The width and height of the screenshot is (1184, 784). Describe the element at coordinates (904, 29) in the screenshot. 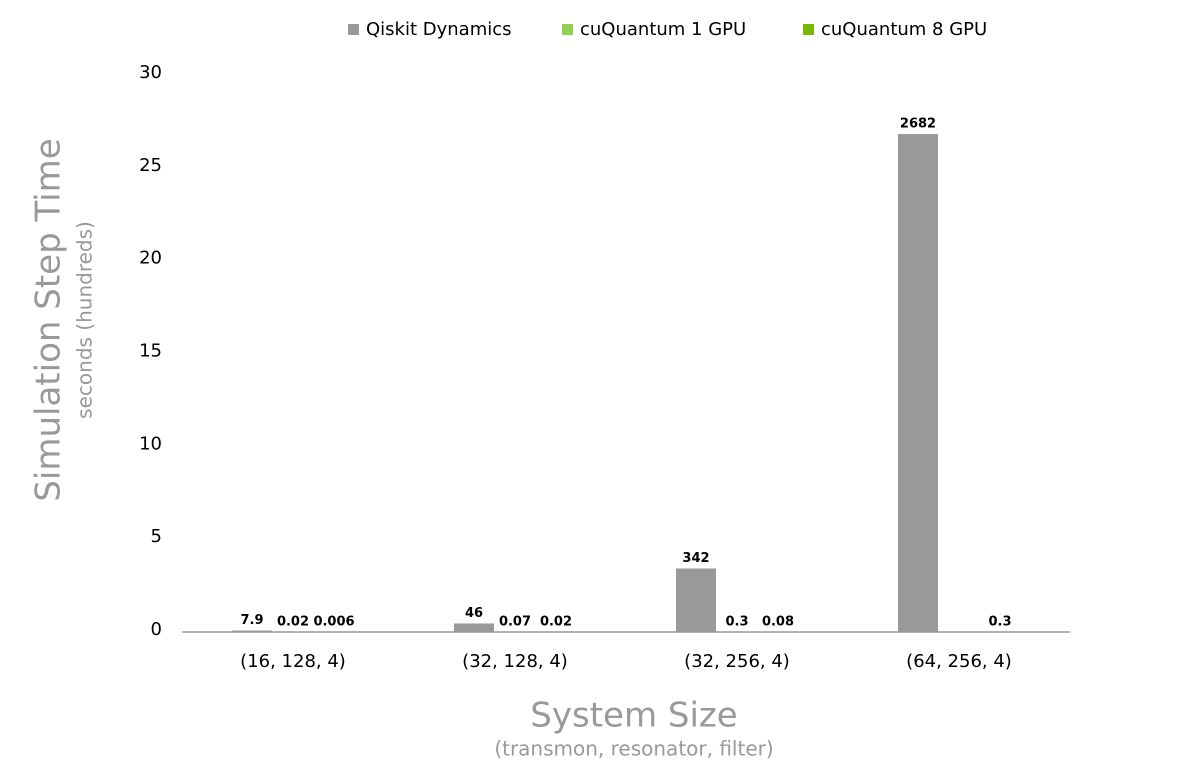

I see `legend-label: cuQuantum 8 GPU` at that location.